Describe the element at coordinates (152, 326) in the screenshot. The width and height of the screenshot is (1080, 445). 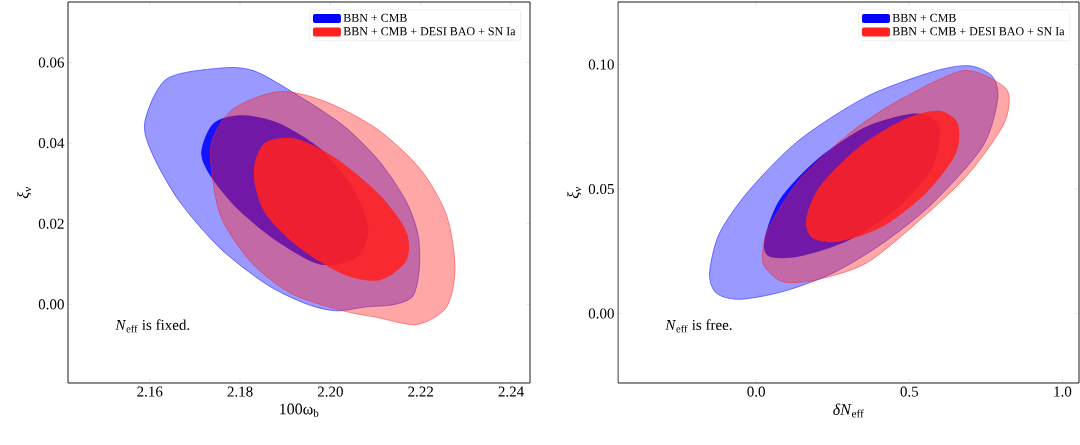
I see `annotation: N$_{eff}$ is fixed.` at that location.